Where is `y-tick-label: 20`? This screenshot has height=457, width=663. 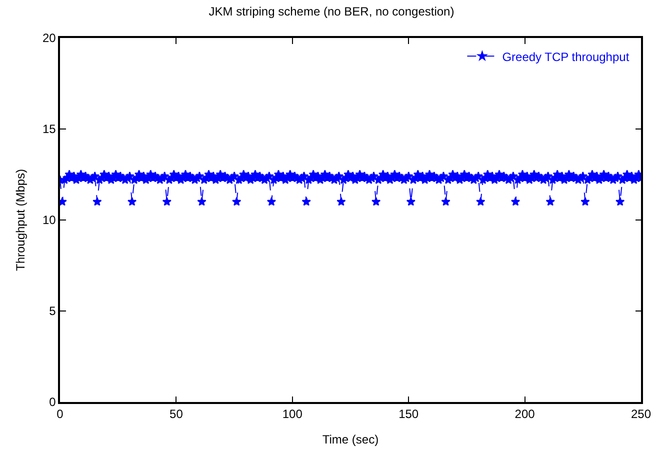
y-tick-label: 20 is located at coordinates (49, 38).